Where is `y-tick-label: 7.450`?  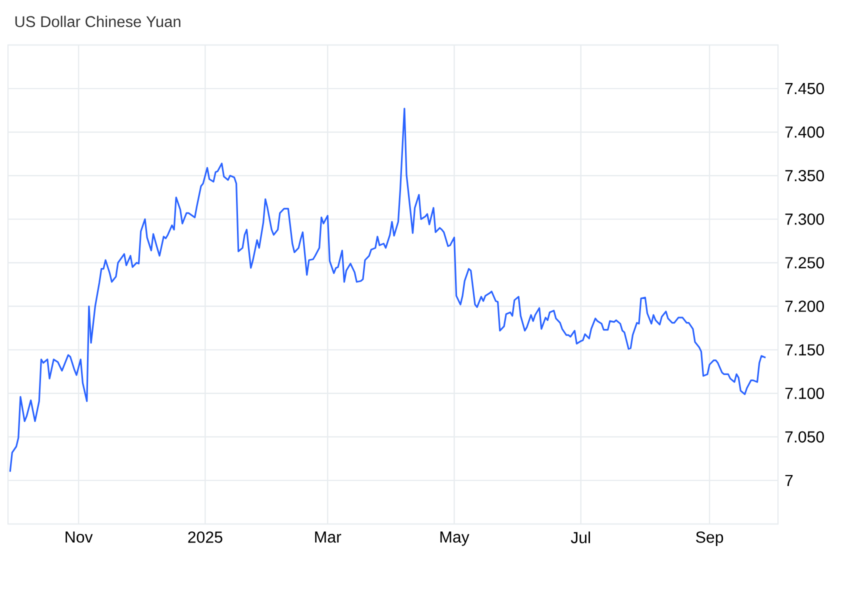 y-tick-label: 7.450 is located at coordinates (804, 88).